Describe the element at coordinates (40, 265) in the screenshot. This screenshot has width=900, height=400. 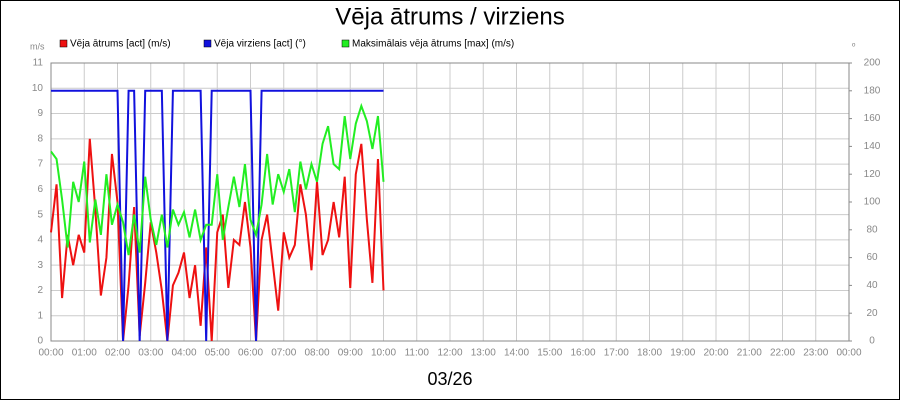
I see `y-tick-label: 3` at that location.